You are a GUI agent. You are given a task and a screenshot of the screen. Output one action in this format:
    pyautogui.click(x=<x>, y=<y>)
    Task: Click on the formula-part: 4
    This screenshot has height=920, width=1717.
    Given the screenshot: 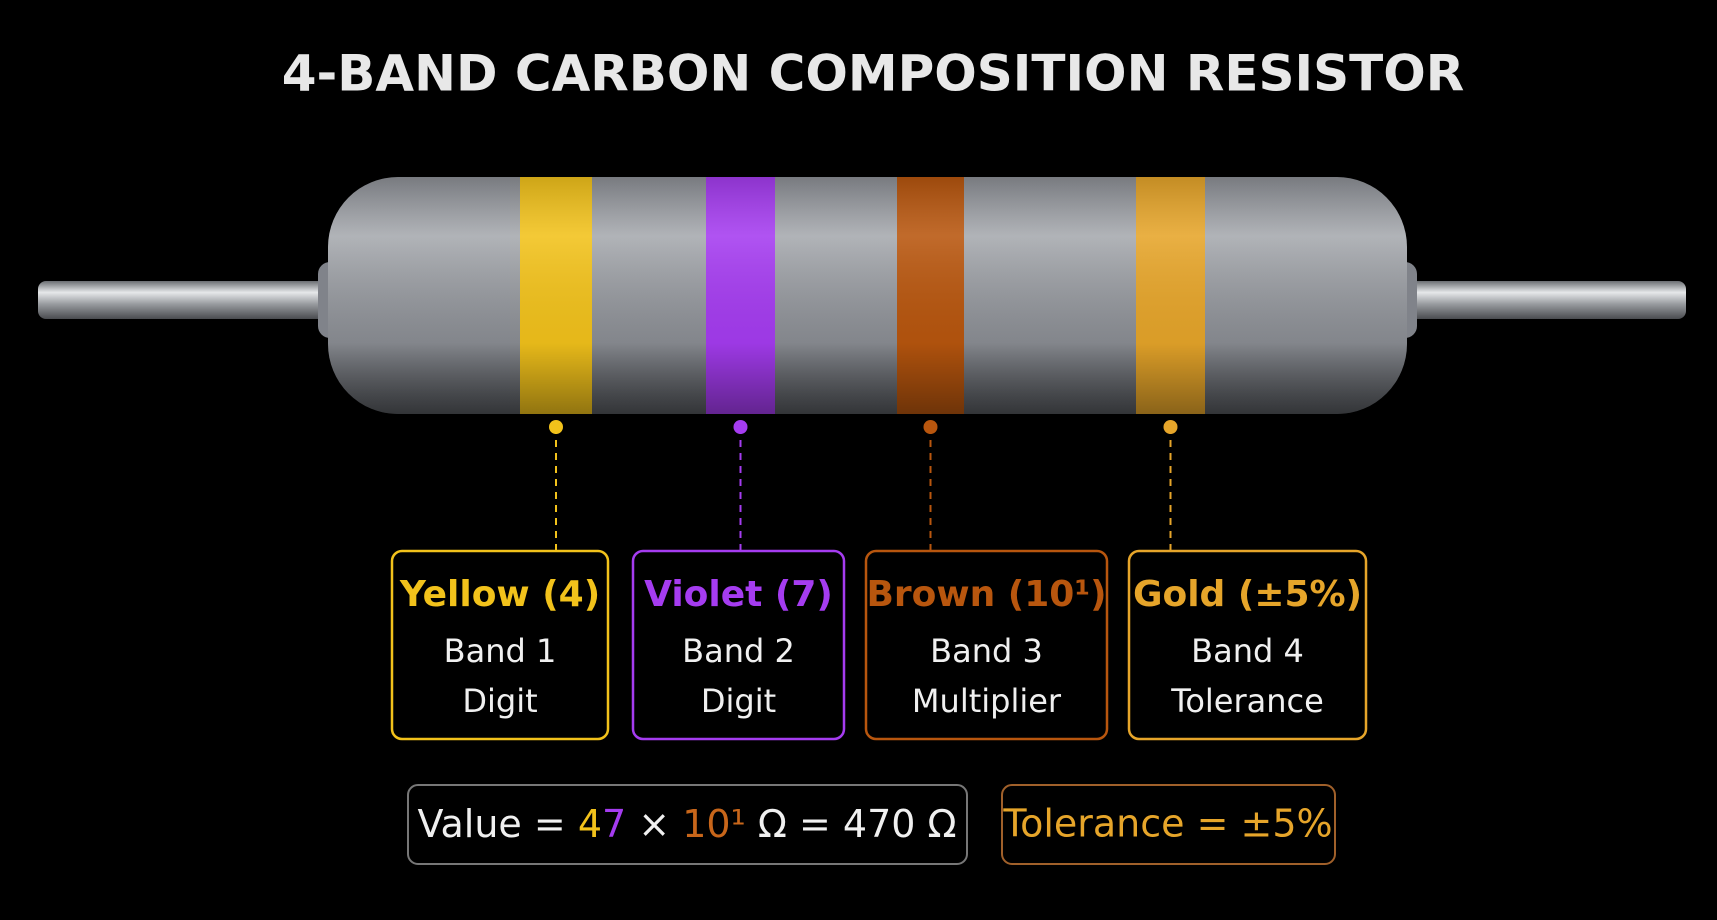 What is the action you would take?
    pyautogui.click(x=590, y=824)
    